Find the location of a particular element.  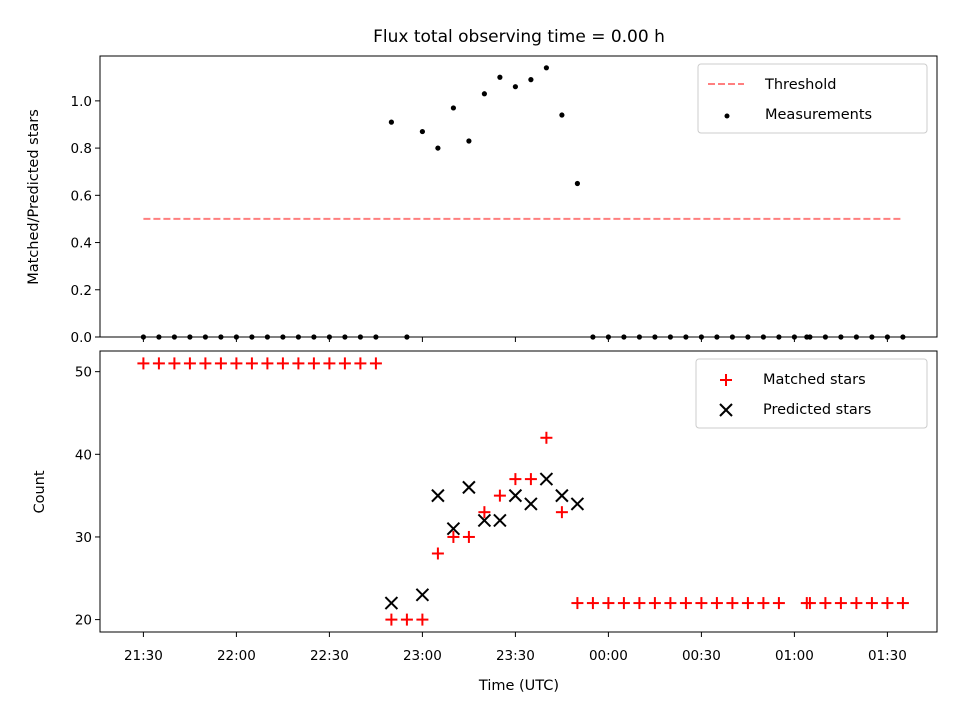

matched-legend-label: Matched stars is located at coordinates (814, 380).